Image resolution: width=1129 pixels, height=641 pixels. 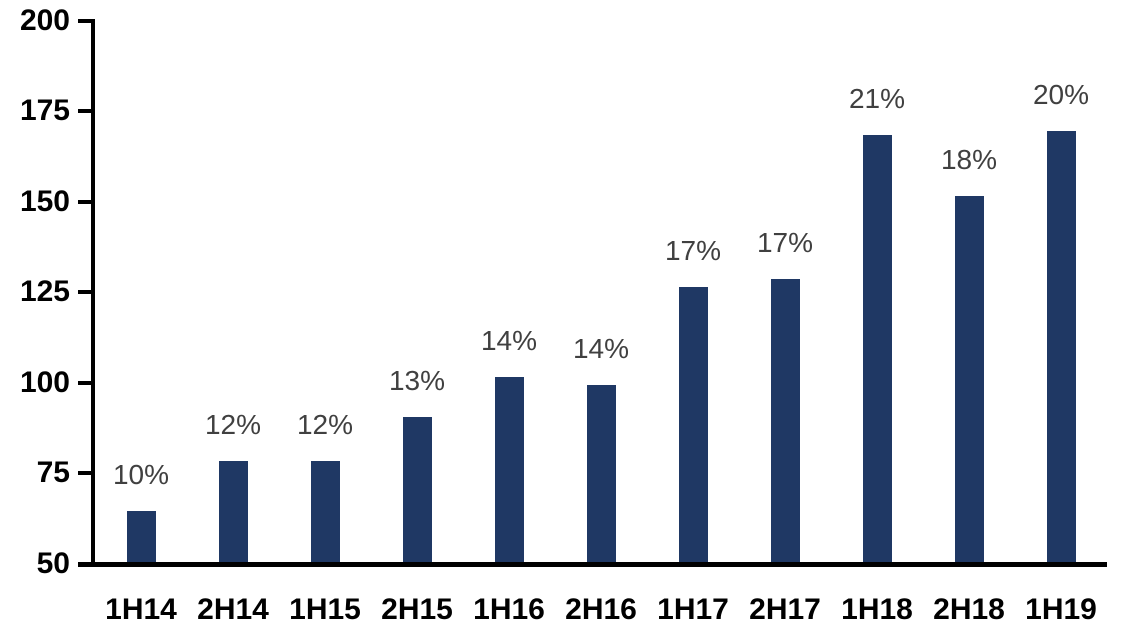 I want to click on y-axis-tick-label: 100, so click(x=44, y=382).